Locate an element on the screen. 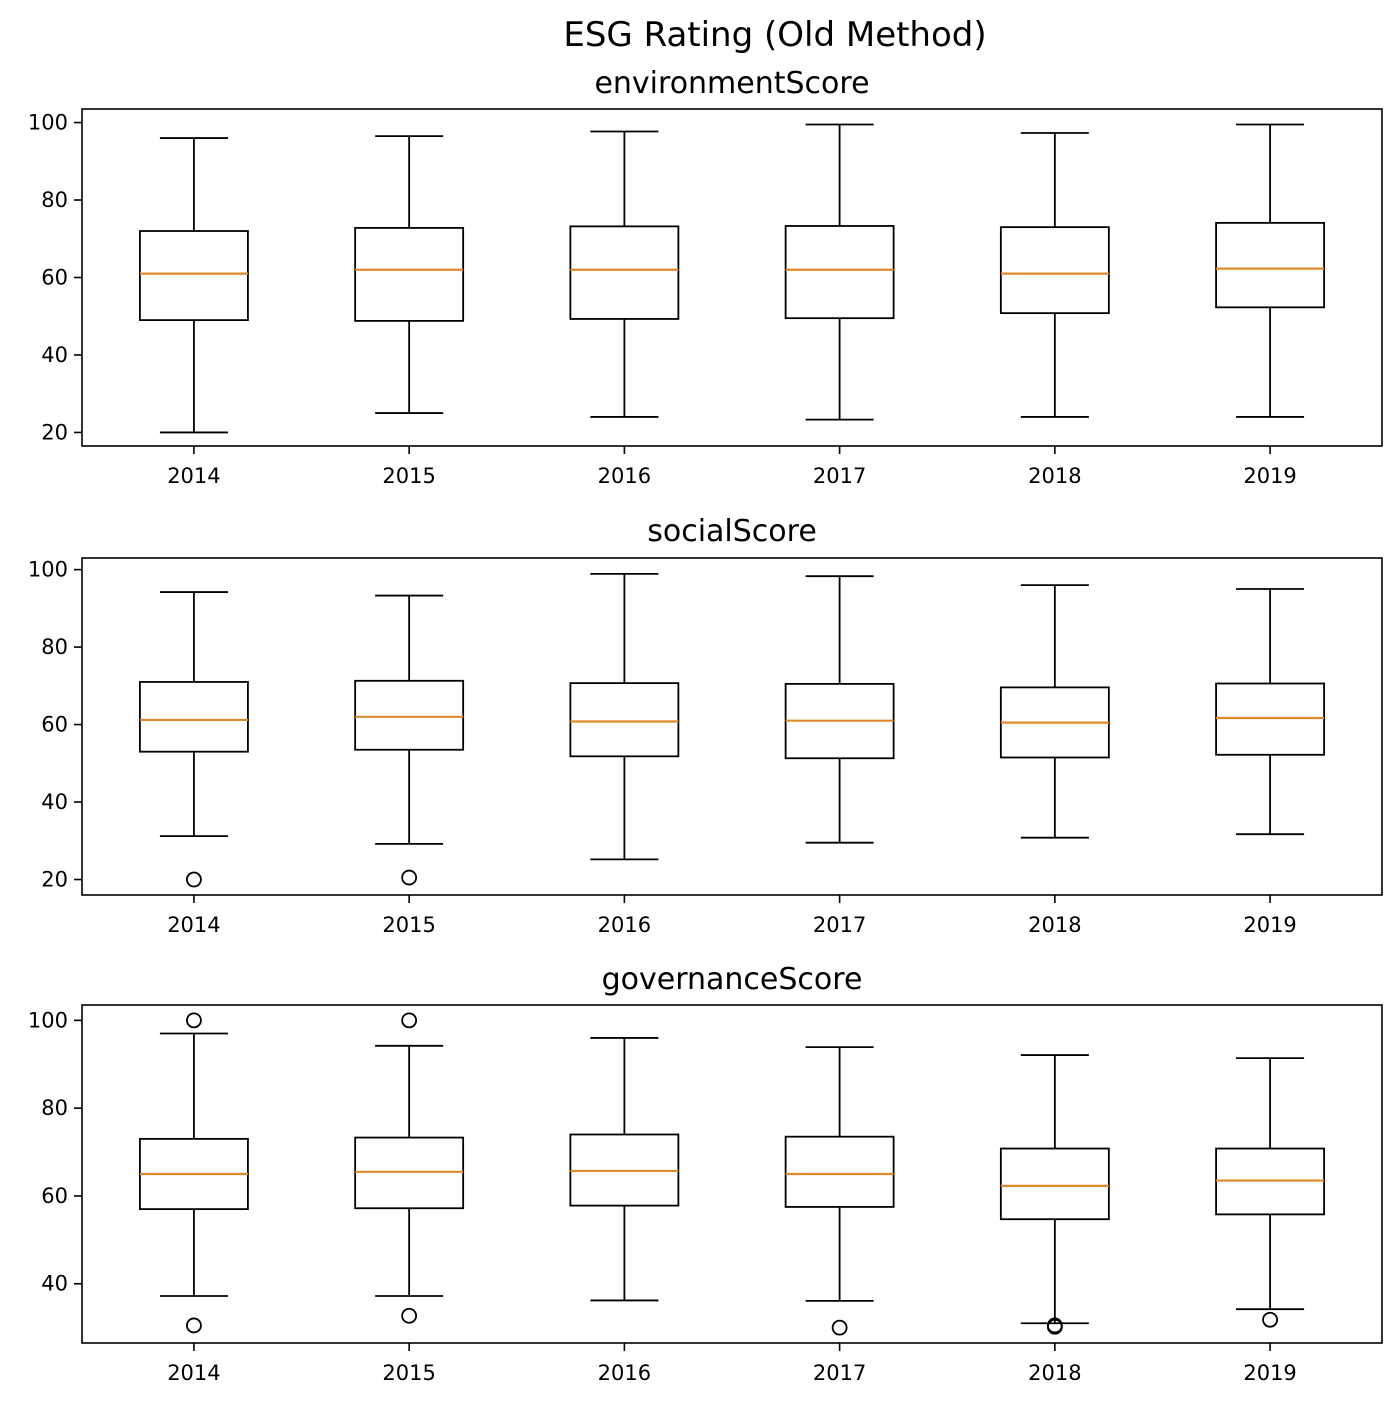 This screenshot has width=1400, height=1402. figure-title: ESG Rating (Old Method) is located at coordinates (774, 35).